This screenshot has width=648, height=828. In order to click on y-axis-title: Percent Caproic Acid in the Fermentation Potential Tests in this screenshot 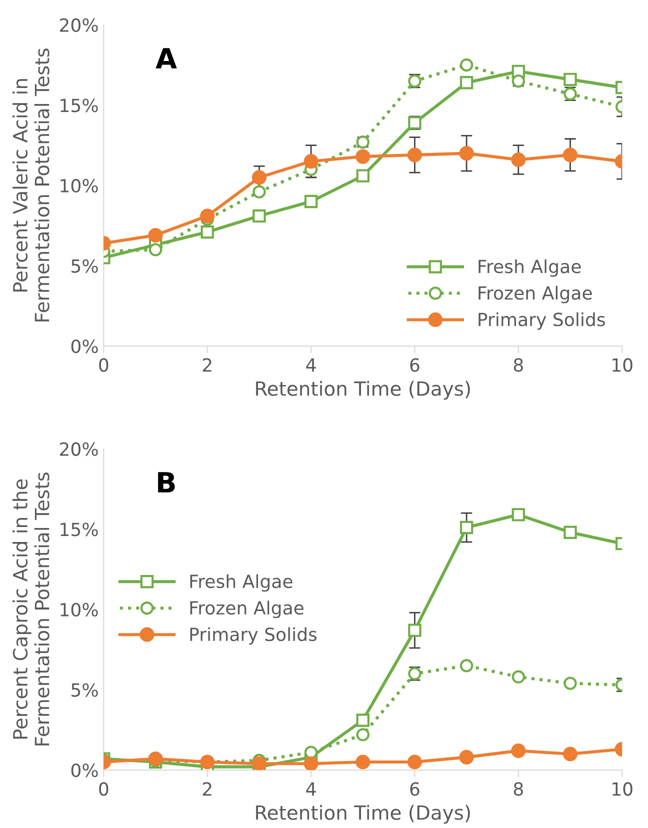, I will do `click(31, 609)`.